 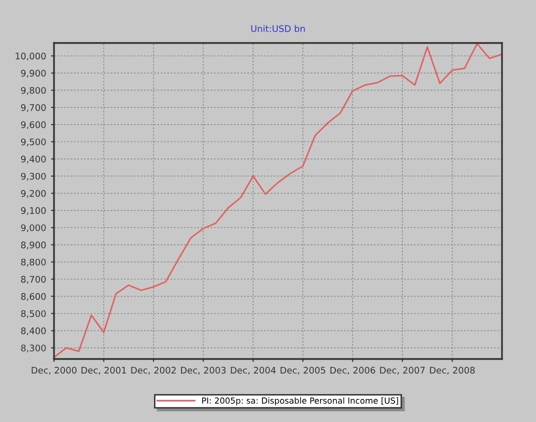 What do you see at coordinates (33, 297) in the screenshot?
I see `y-tick-label: 8,600` at bounding box center [33, 297].